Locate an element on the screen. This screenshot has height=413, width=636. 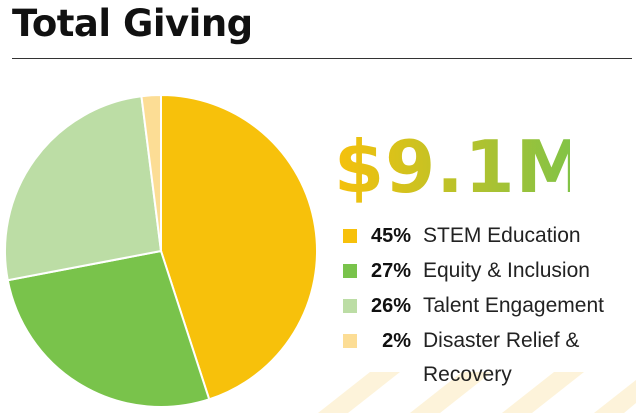
legend-label: Equity & Inclusion is located at coordinates (506, 270).